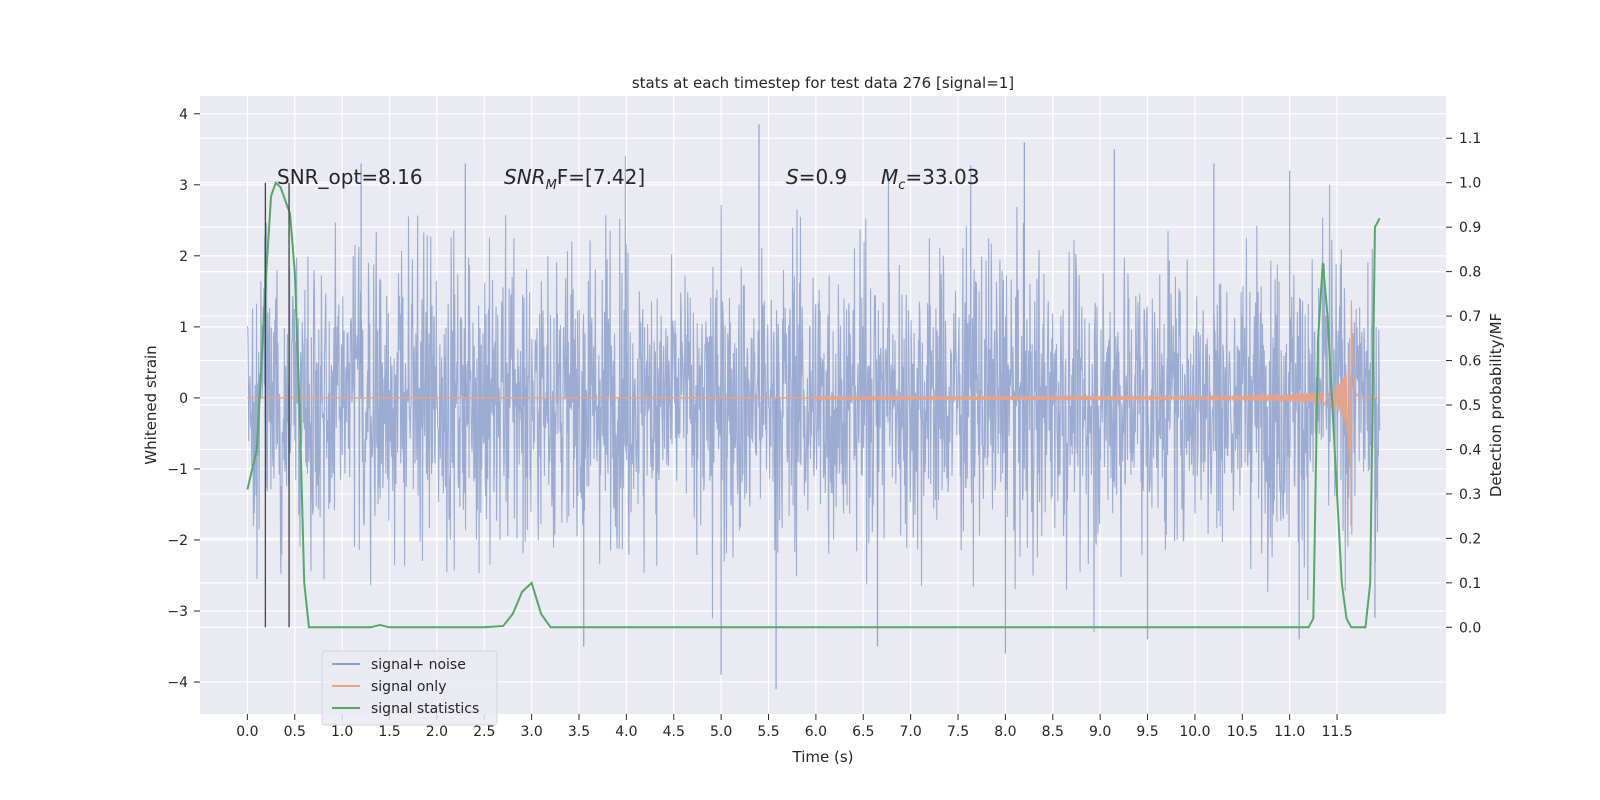 Image resolution: width=1600 pixels, height=800 pixels. I want to click on x-tick-label: 2.5, so click(484, 732).